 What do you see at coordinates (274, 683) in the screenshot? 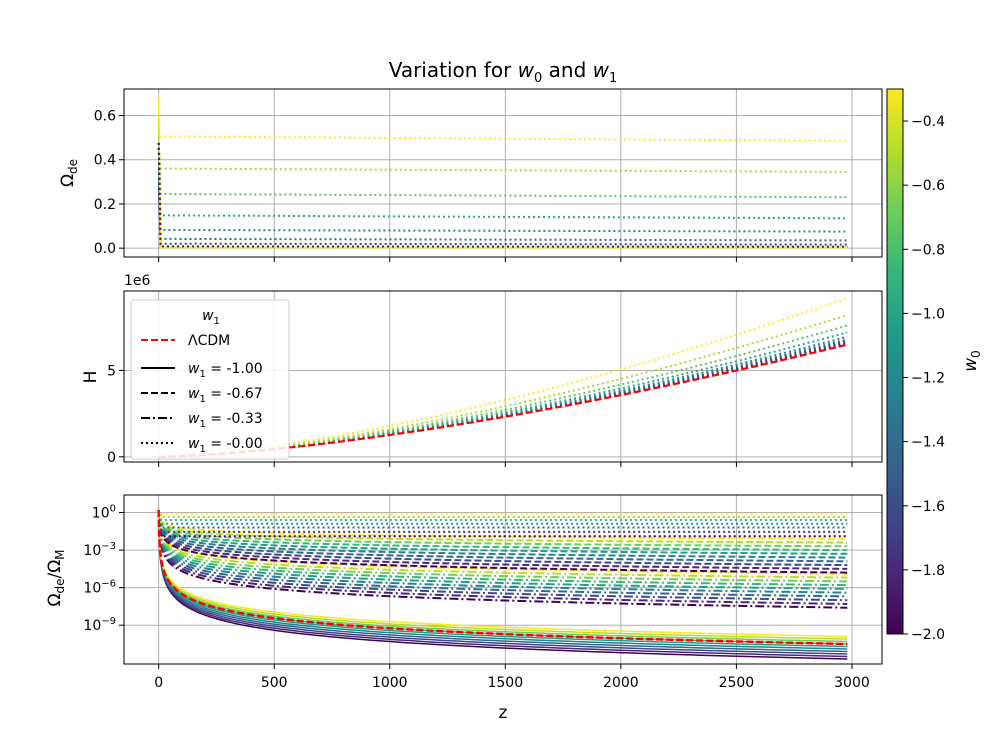
I see `x-tick-label: 500` at bounding box center [274, 683].